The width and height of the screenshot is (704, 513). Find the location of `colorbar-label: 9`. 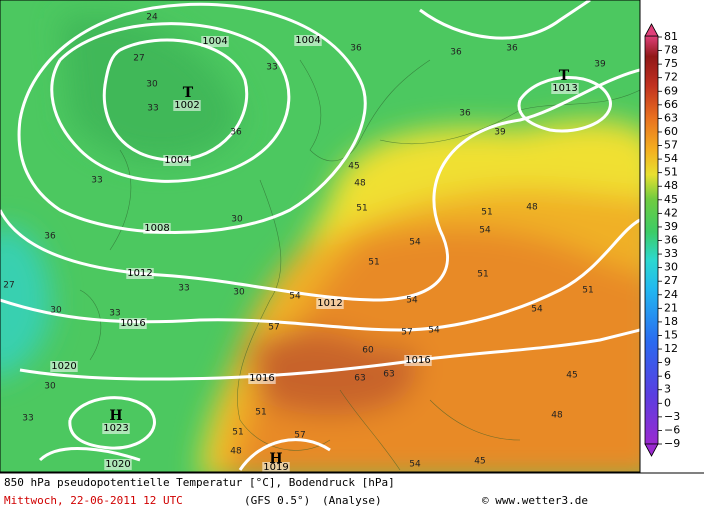

colorbar-label: 9 is located at coordinates (667, 362).